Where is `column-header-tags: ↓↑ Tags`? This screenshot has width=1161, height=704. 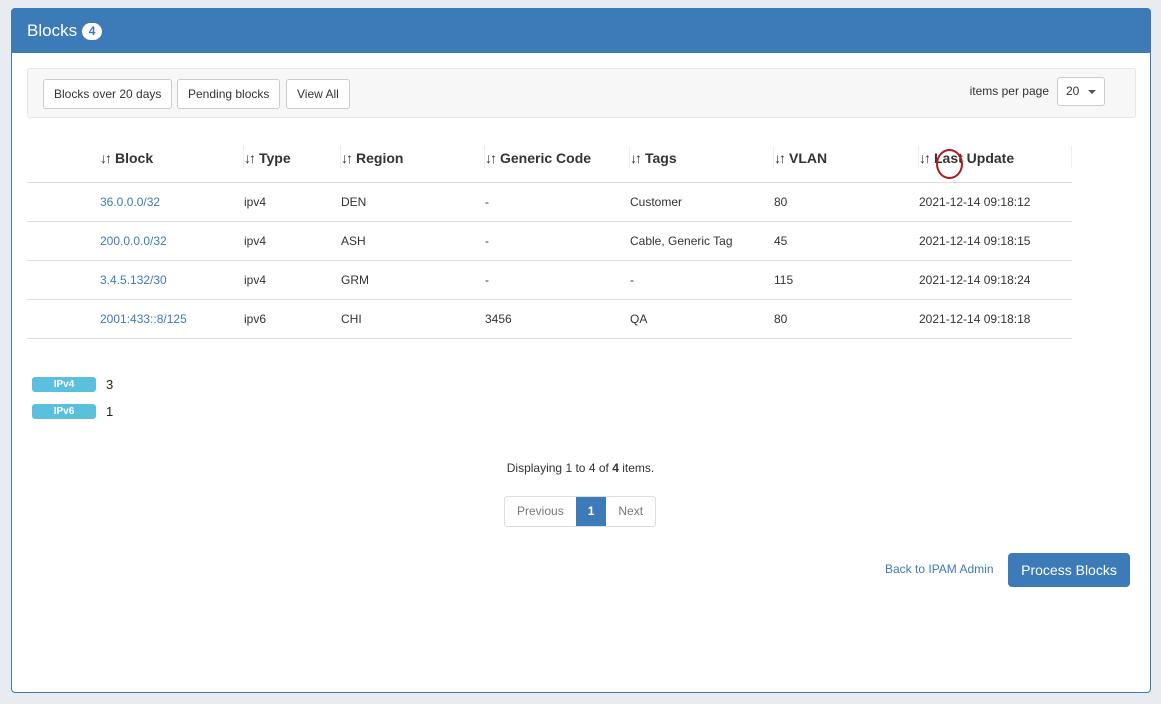
column-header-tags: ↓↑ Tags is located at coordinates (702, 158).